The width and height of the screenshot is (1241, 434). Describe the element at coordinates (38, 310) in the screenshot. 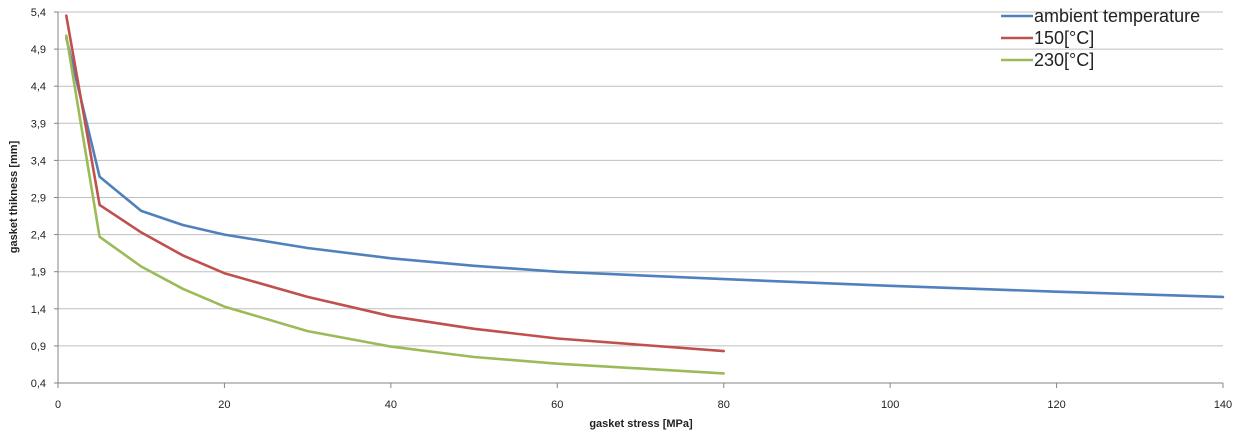

I see `y-tick-label-2: 1,4` at that location.